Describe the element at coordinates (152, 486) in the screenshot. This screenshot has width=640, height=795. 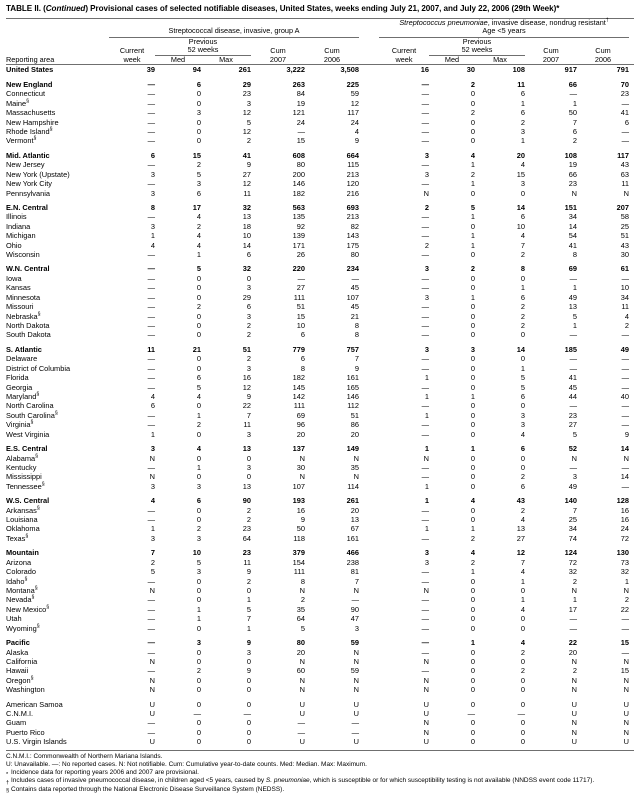
I see `cell-group-a-current-week: 3` at that location.